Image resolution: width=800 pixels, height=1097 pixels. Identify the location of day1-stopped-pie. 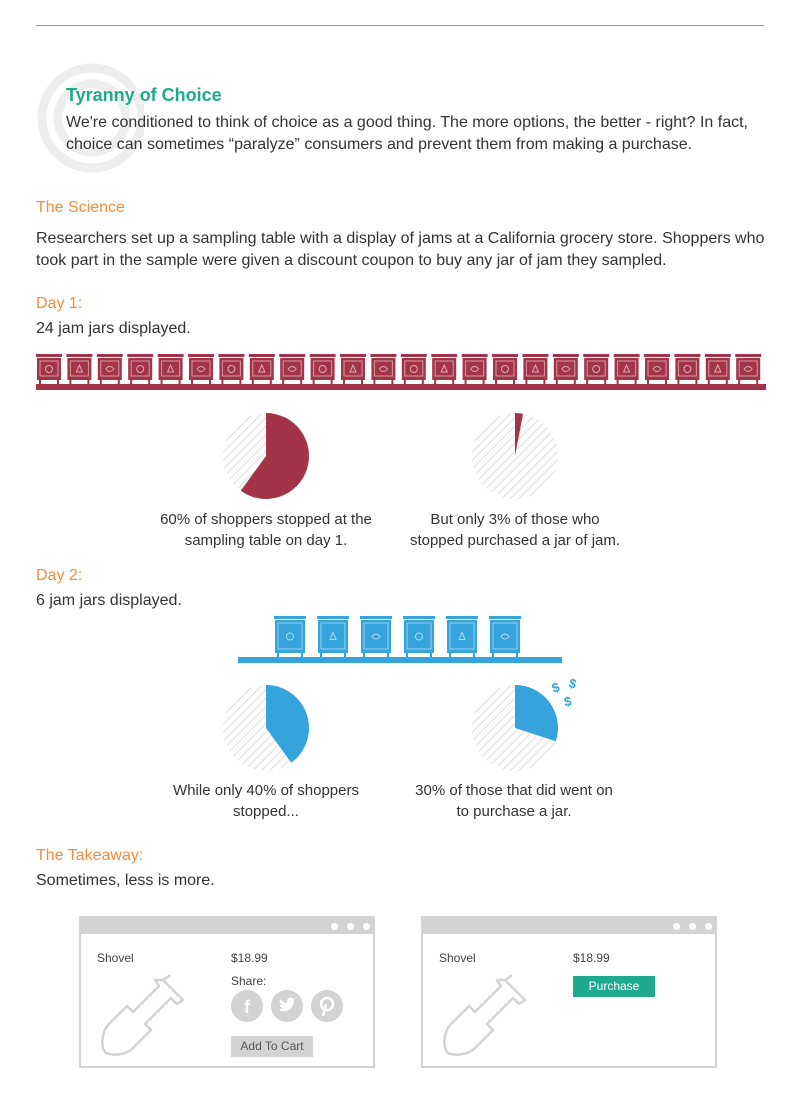
(266, 456).